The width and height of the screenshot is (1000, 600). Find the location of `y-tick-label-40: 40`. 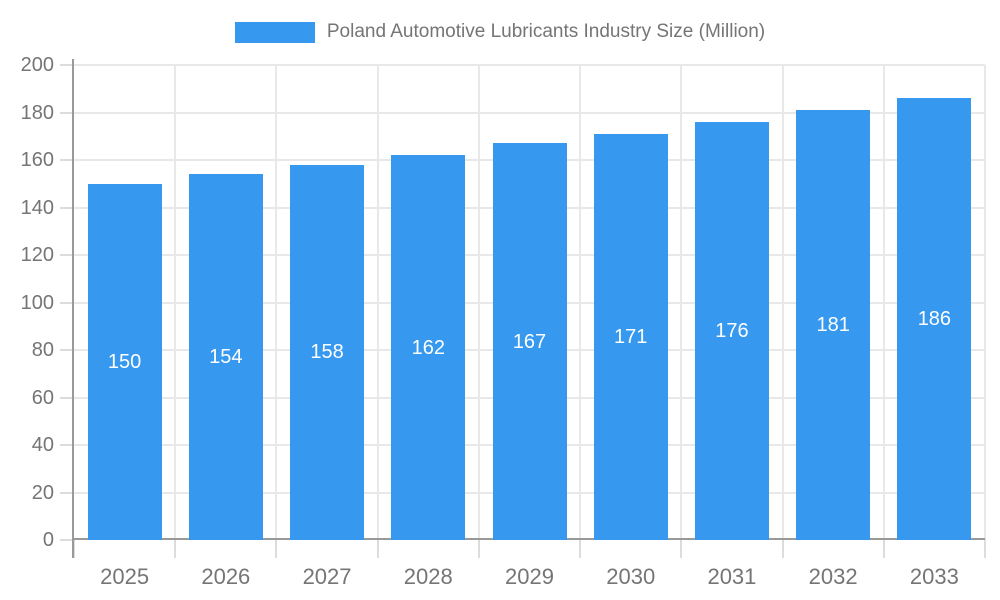

y-tick-label-40: 40 is located at coordinates (42, 445).